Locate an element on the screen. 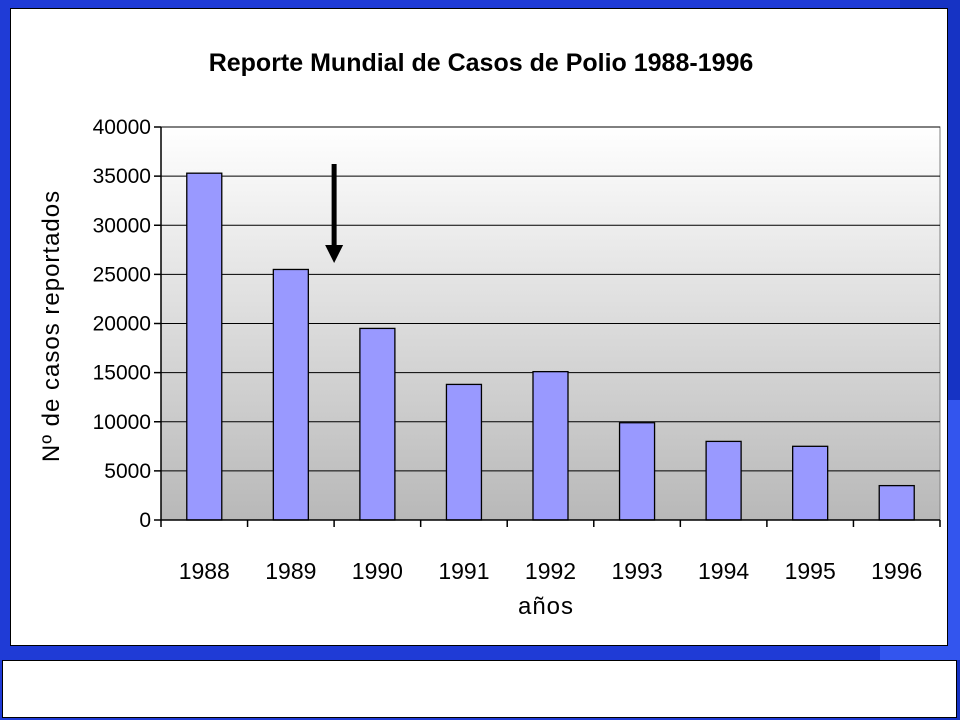 The height and width of the screenshot is (720, 960). footer-panel is located at coordinates (479, 689).